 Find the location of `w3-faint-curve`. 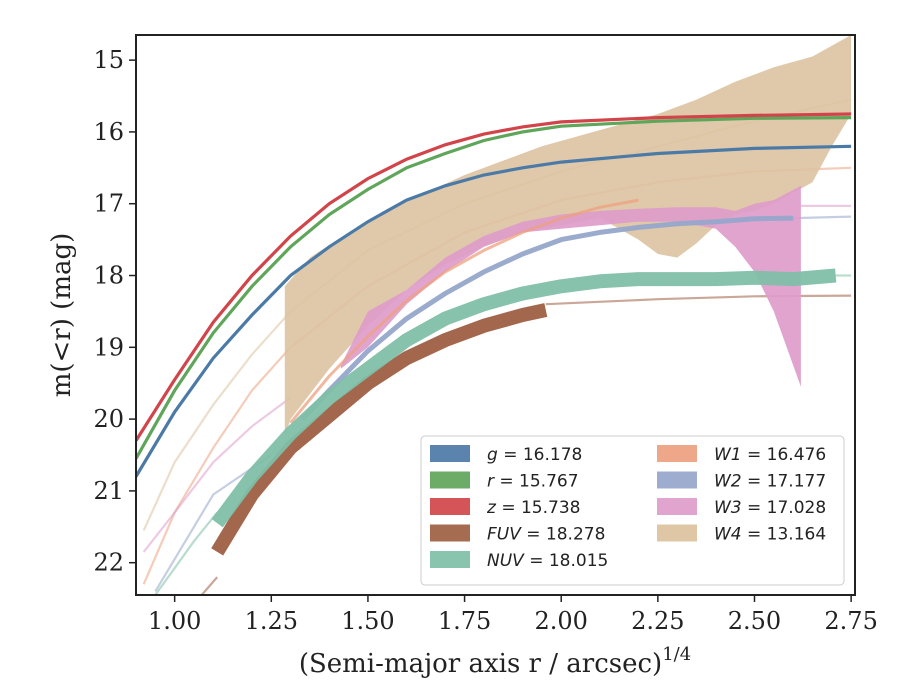

w3-faint-curve is located at coordinates (217, 474).